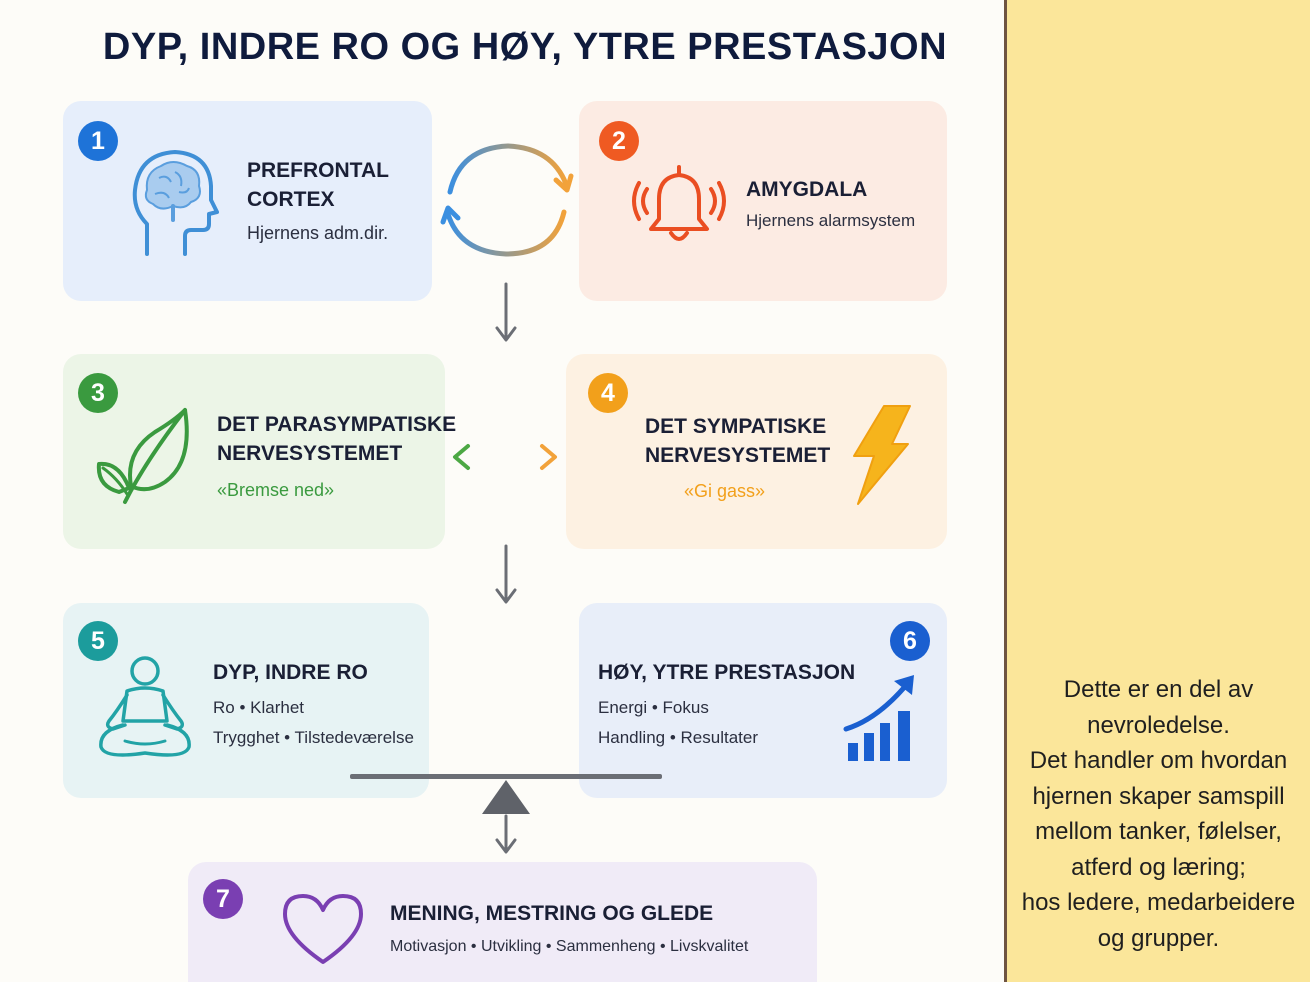 The height and width of the screenshot is (982, 1310). Describe the element at coordinates (910, 641) in the screenshot. I see `badge-6: 6` at that location.